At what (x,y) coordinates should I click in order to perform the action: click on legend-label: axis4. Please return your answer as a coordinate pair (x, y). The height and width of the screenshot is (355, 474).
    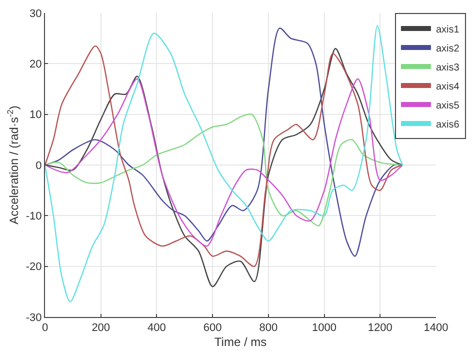
    Looking at the image, I should click on (448, 86).